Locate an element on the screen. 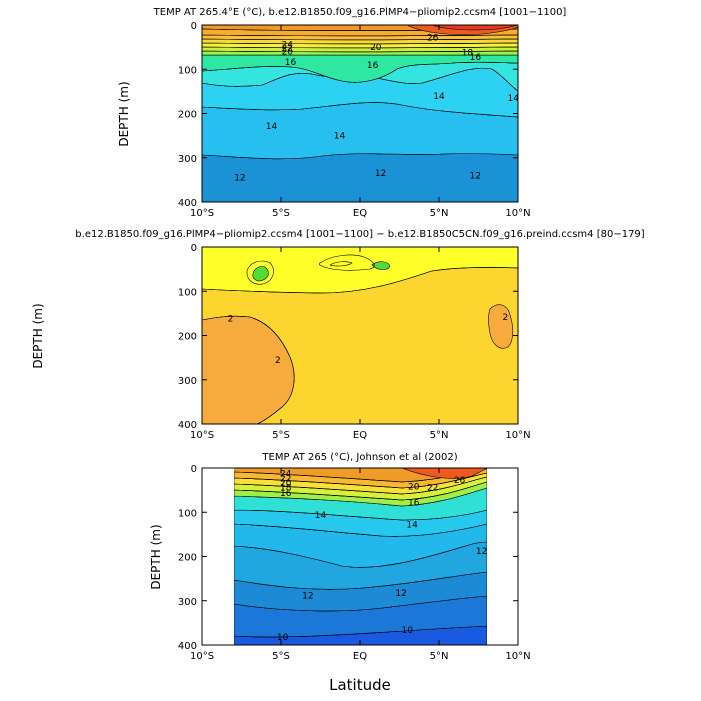 The width and height of the screenshot is (701, 701). panel-3-ytick-label: 400 is located at coordinates (187, 646).